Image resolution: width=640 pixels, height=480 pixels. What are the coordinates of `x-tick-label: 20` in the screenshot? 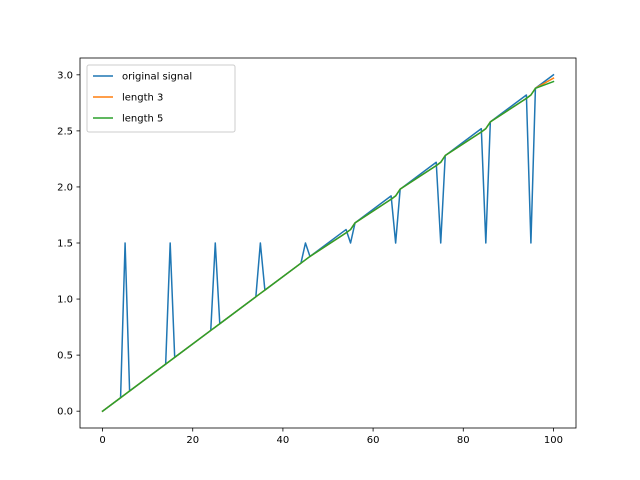 It's located at (192, 440).